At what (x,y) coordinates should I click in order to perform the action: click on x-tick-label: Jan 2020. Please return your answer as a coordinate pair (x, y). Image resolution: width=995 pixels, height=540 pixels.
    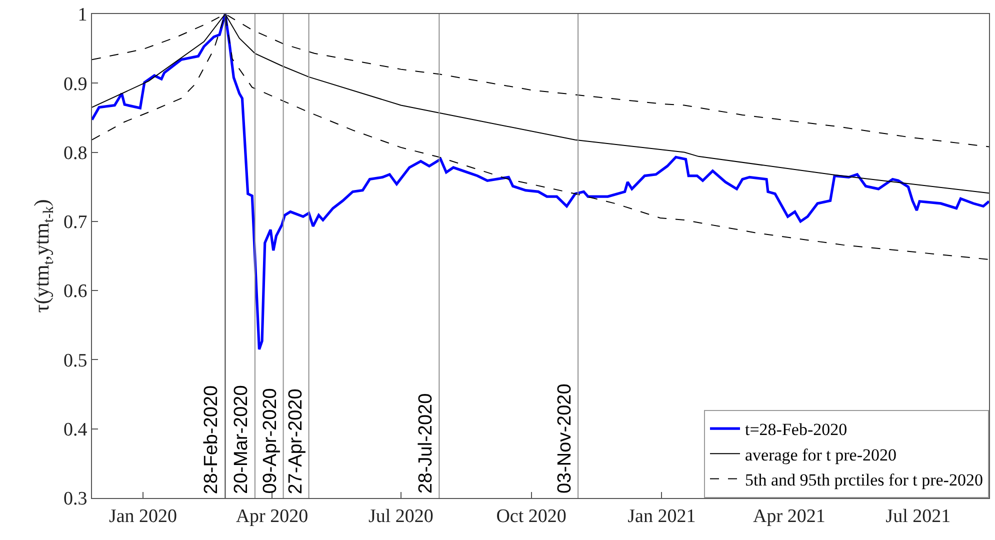
    Looking at the image, I should click on (143, 516).